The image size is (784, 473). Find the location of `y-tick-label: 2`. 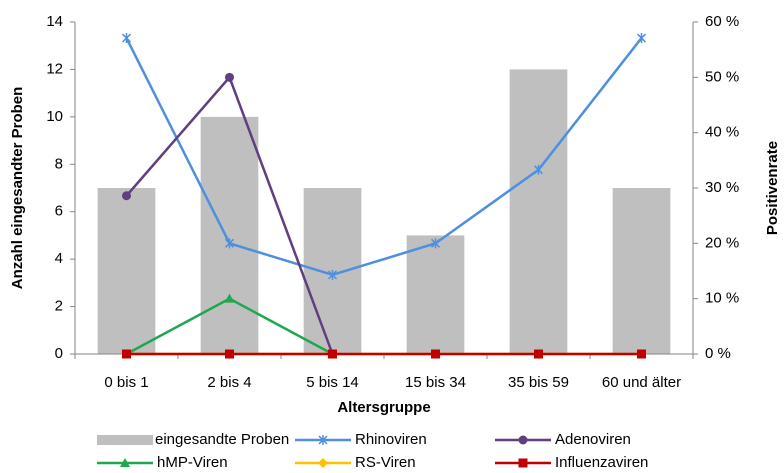

y-tick-label: 2 is located at coordinates (59, 306).